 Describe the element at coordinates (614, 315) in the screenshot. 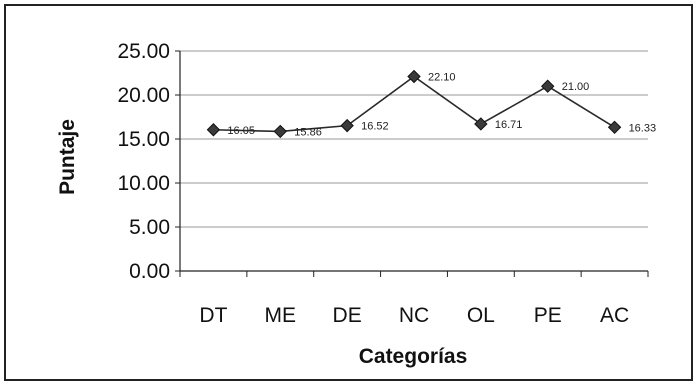

I see `x-tick-label: AC` at that location.